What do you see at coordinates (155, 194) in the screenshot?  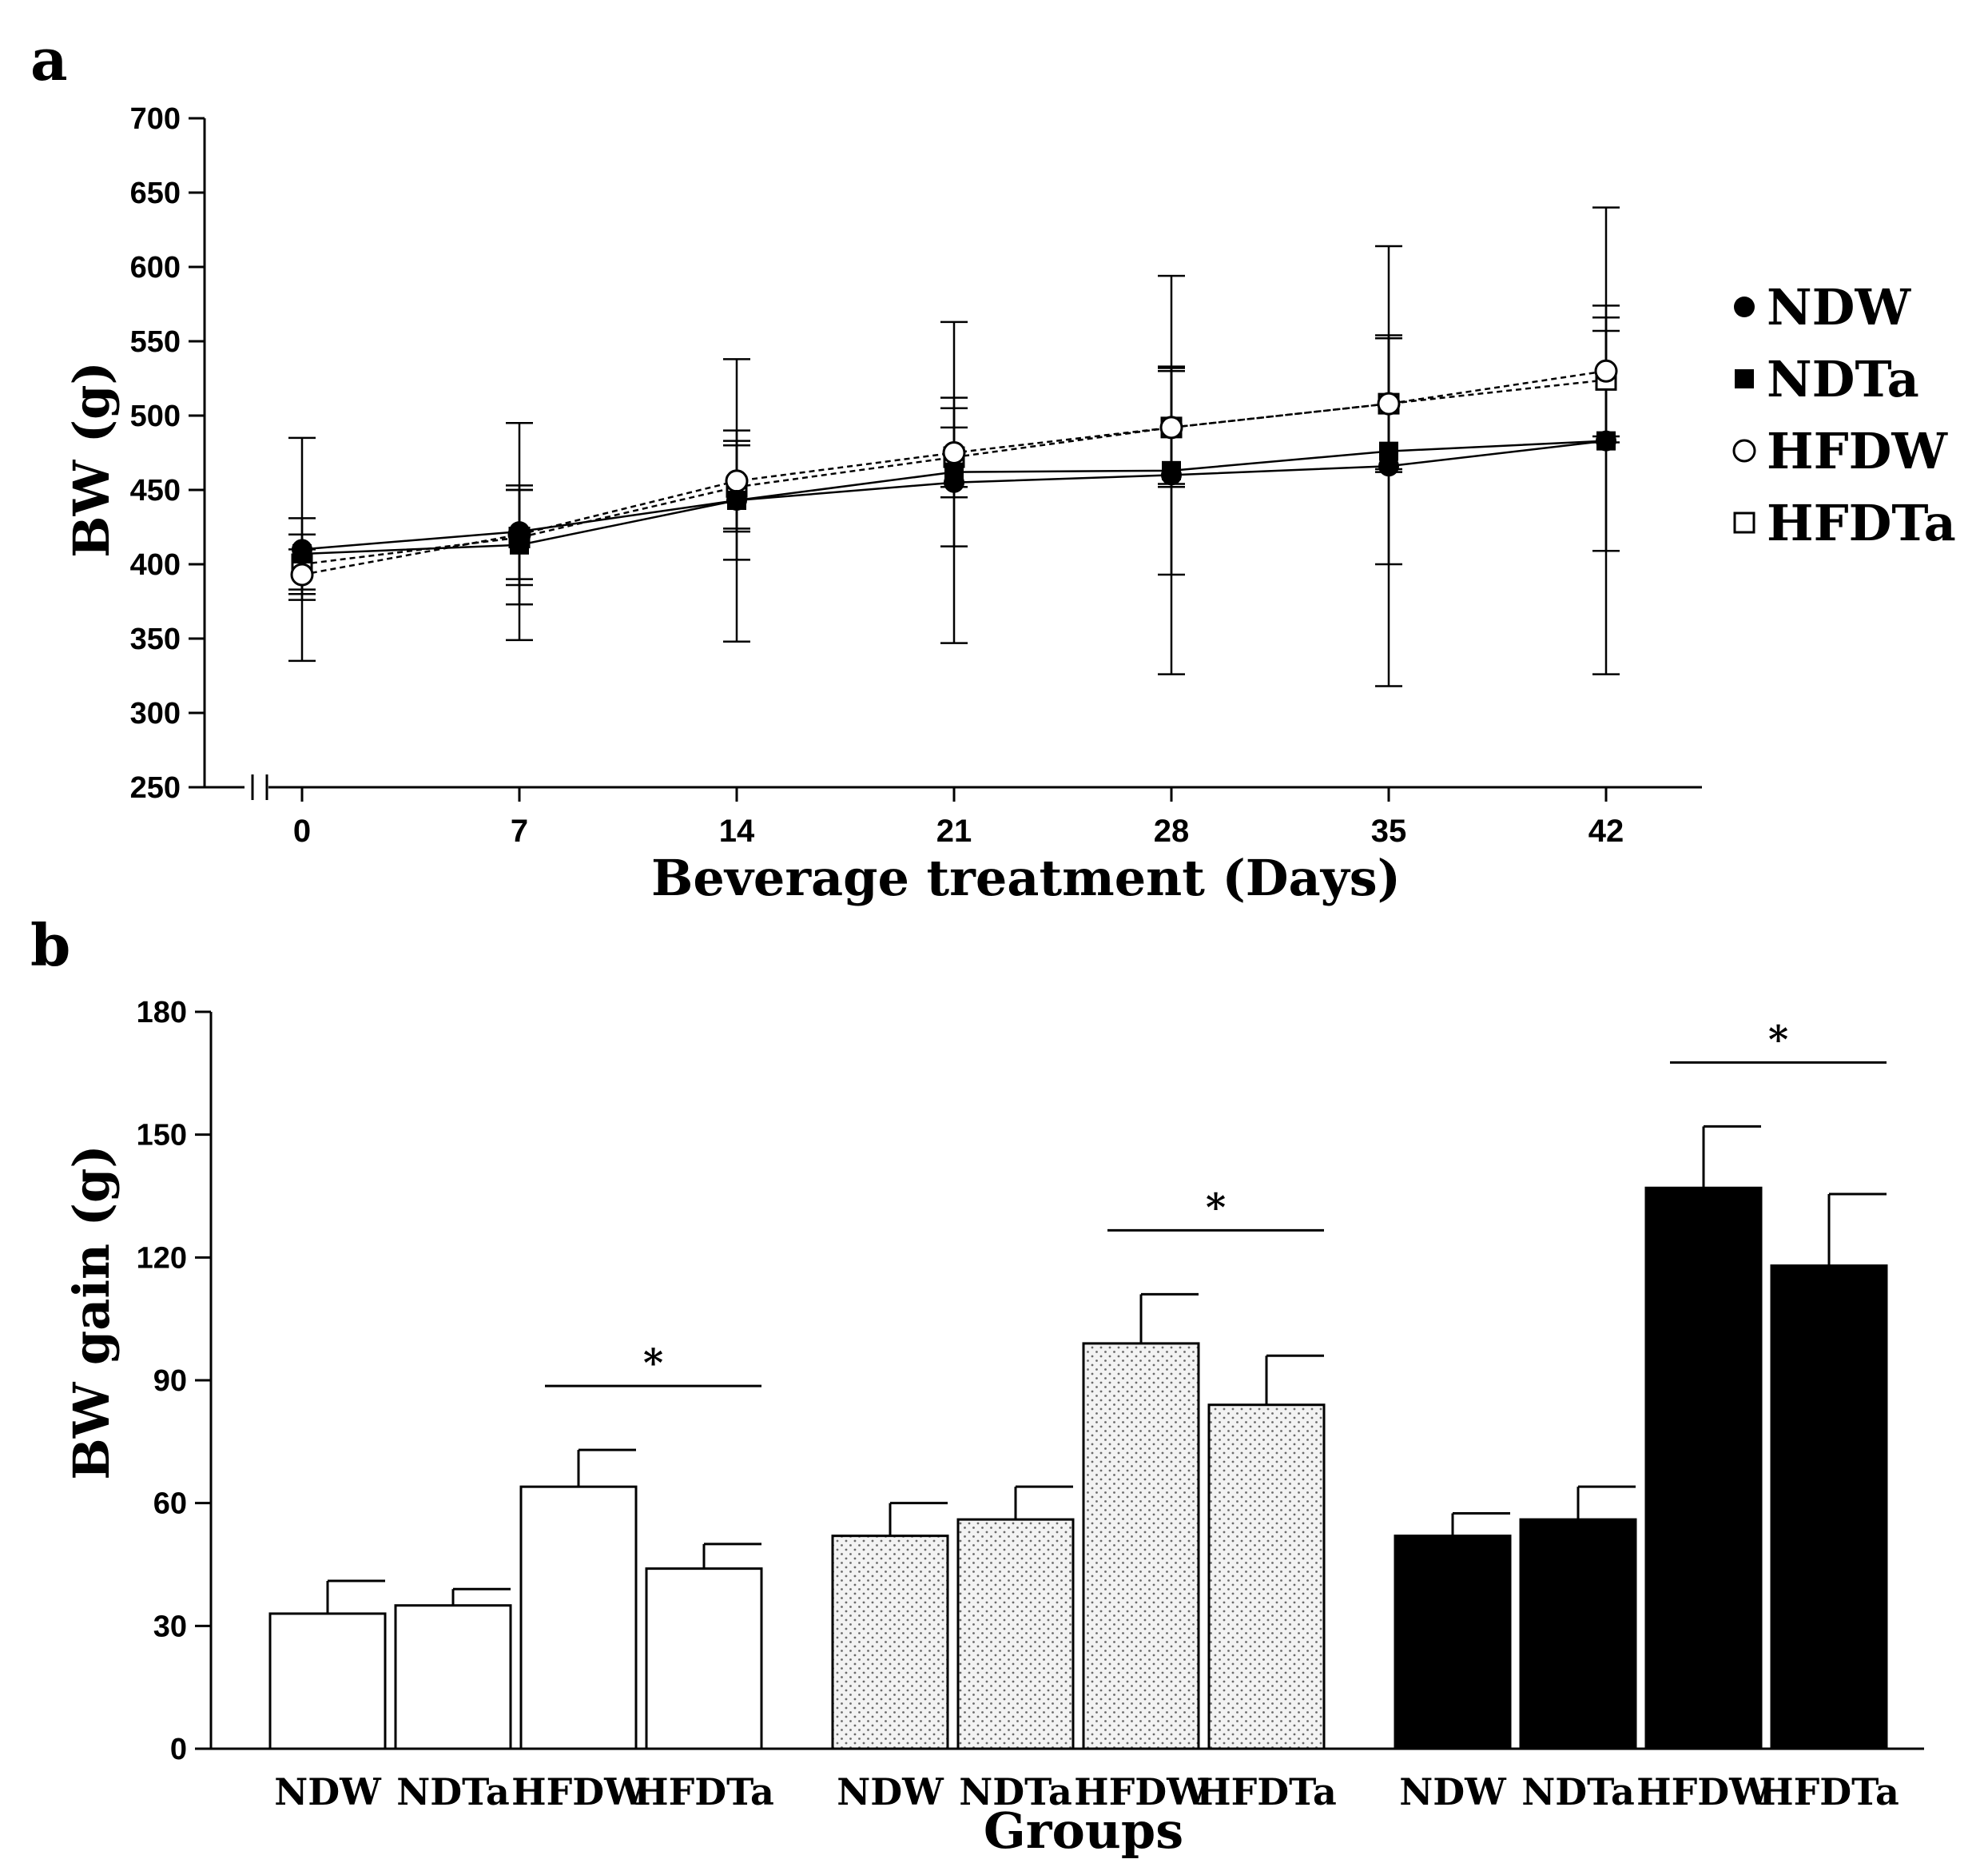 I see `y-tick-label: 650` at bounding box center [155, 194].